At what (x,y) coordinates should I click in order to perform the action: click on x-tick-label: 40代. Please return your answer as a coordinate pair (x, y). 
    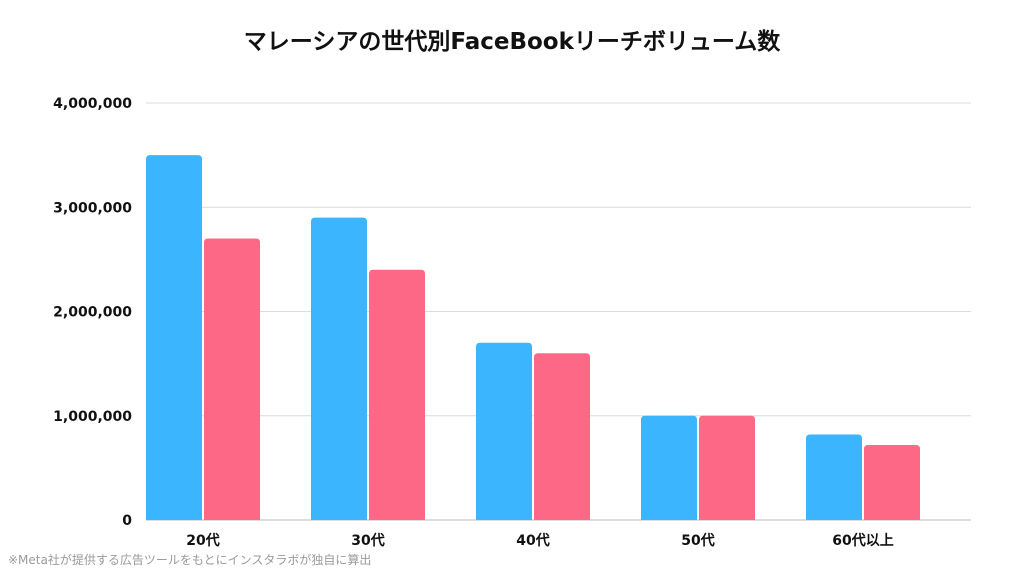
    Looking at the image, I should click on (532, 540).